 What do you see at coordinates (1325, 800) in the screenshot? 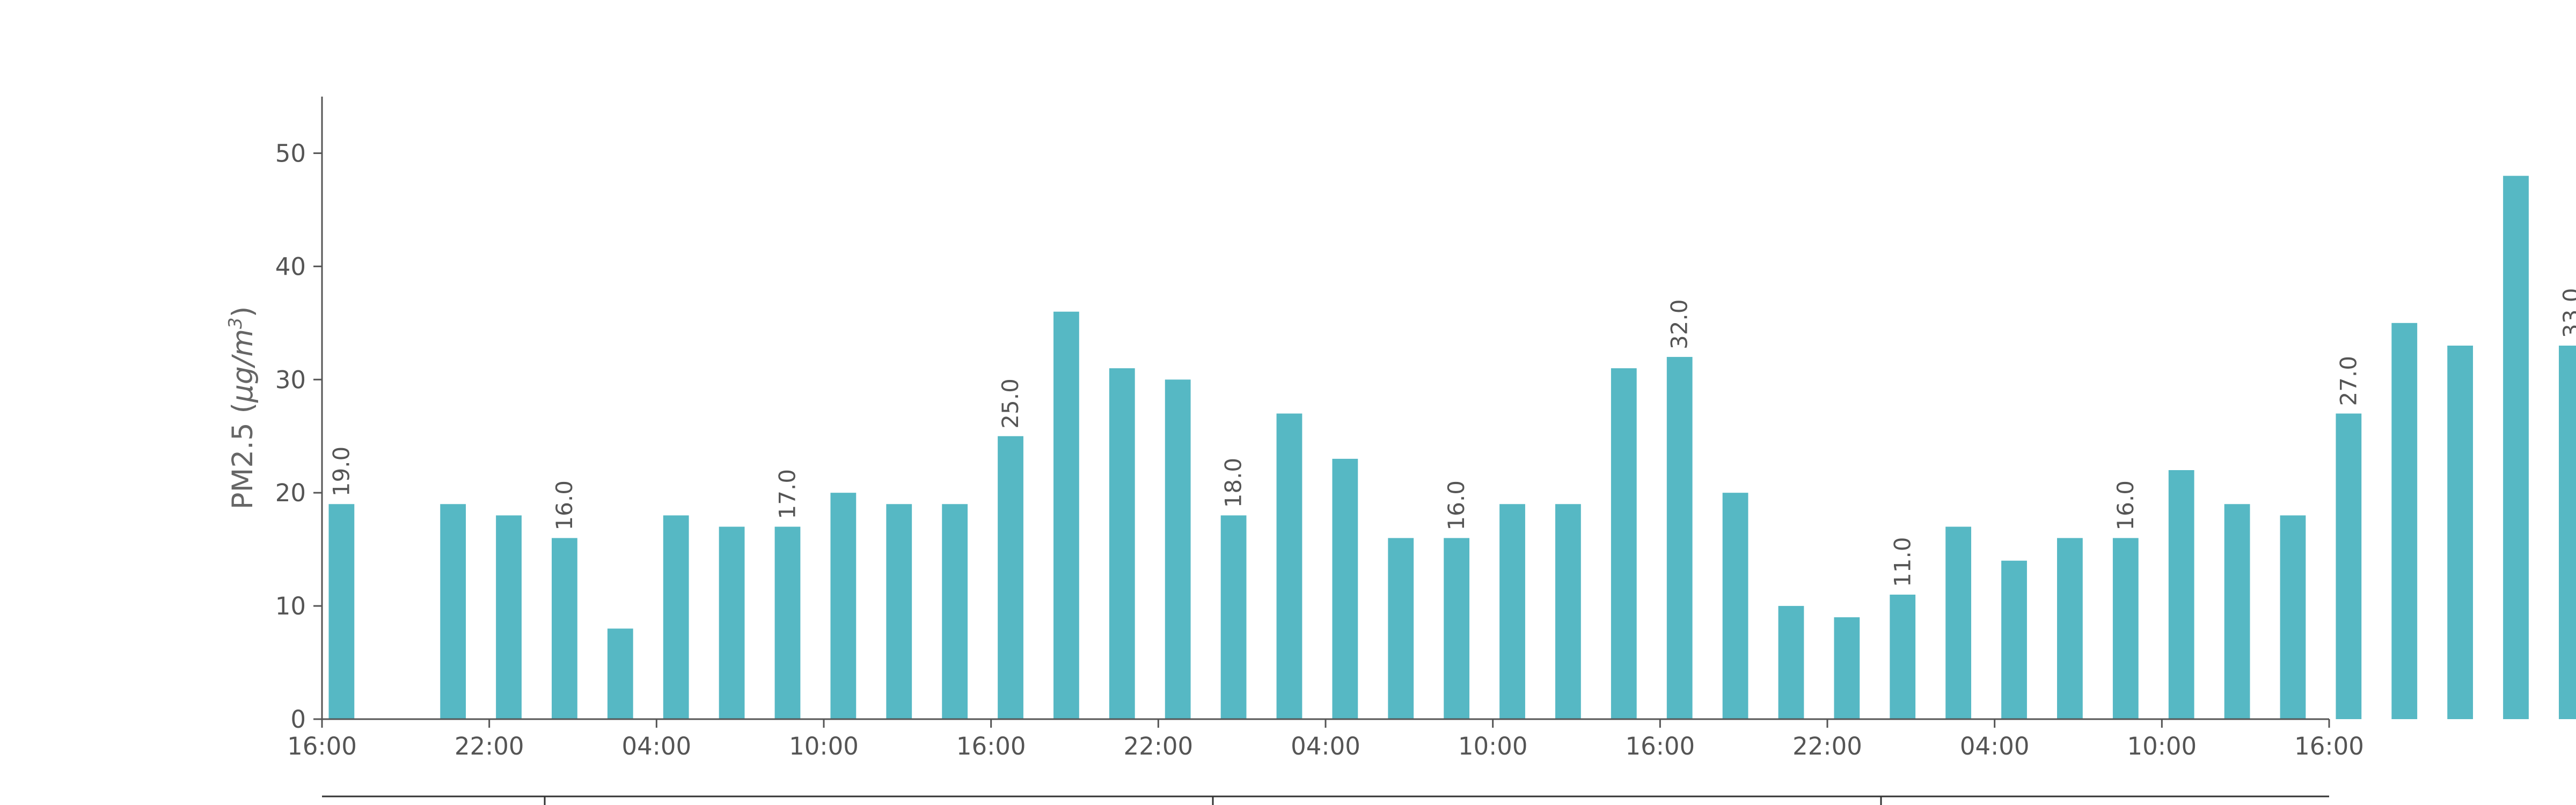
I see `secondary-date-axis` at bounding box center [1325, 800].